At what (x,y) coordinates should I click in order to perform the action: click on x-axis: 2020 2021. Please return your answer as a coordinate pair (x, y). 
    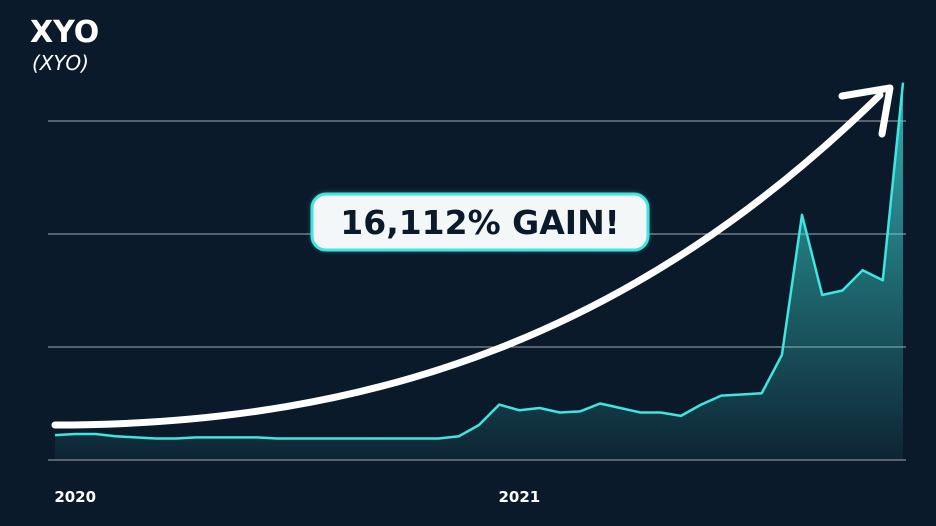
    Looking at the image, I should click on (297, 497).